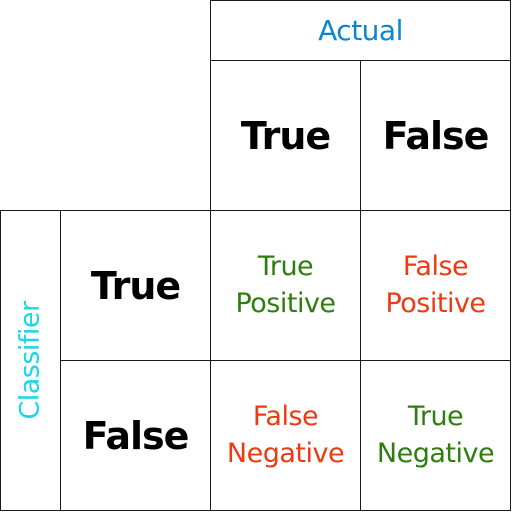 The image size is (515, 515). I want to click on row-label-false: False, so click(136, 435).